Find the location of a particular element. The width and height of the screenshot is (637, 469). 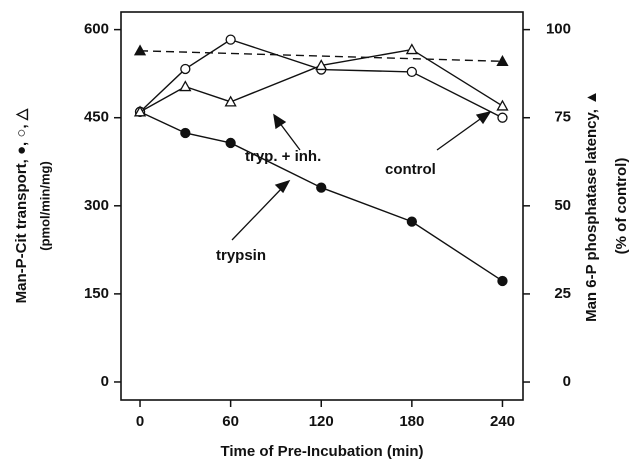

x-tick-label: 0 is located at coordinates (140, 421).